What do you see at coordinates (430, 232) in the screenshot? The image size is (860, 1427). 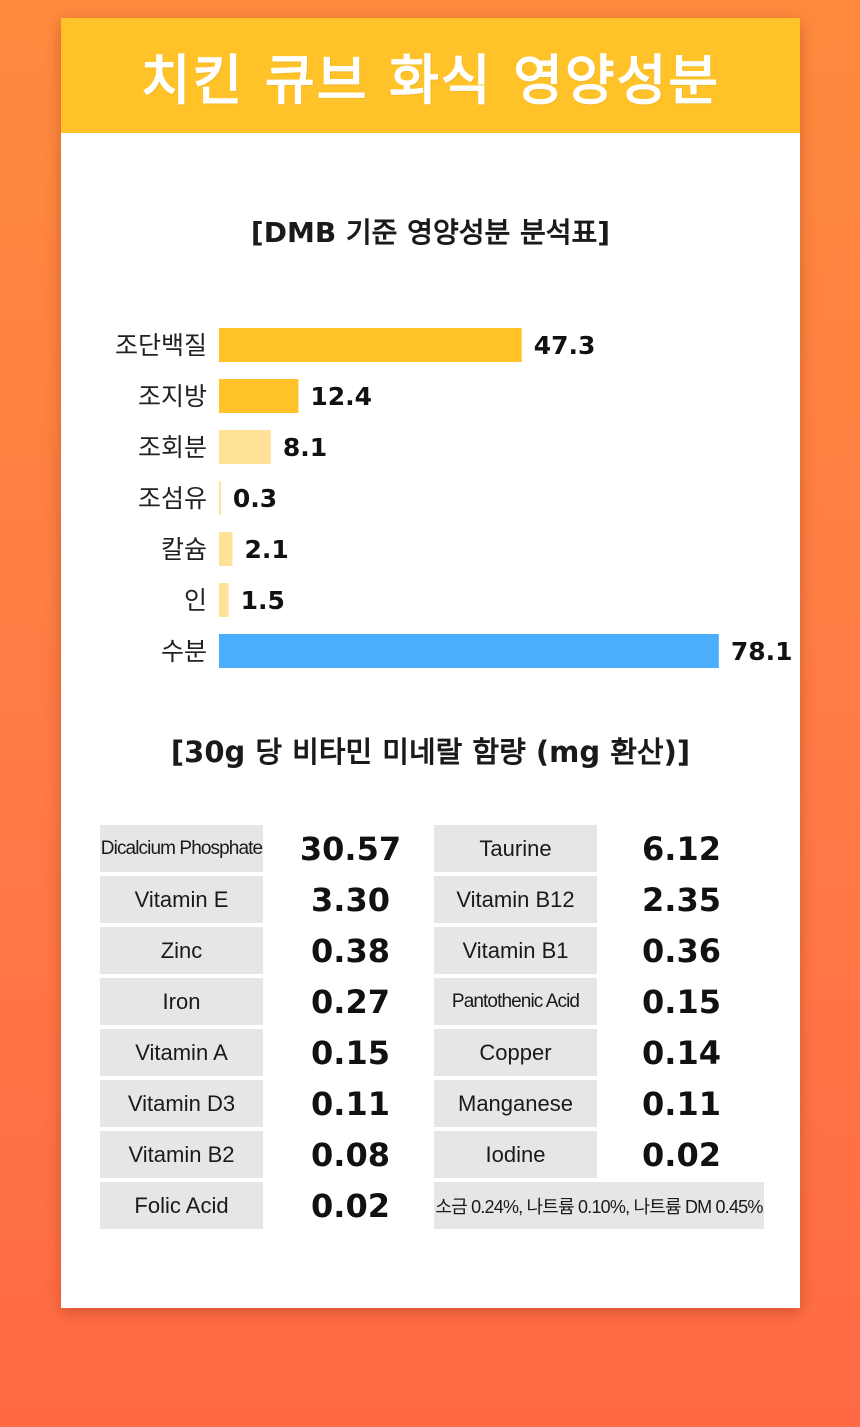 I see `chart-title: [DMB 기준 영양성분 분석표]` at bounding box center [430, 232].